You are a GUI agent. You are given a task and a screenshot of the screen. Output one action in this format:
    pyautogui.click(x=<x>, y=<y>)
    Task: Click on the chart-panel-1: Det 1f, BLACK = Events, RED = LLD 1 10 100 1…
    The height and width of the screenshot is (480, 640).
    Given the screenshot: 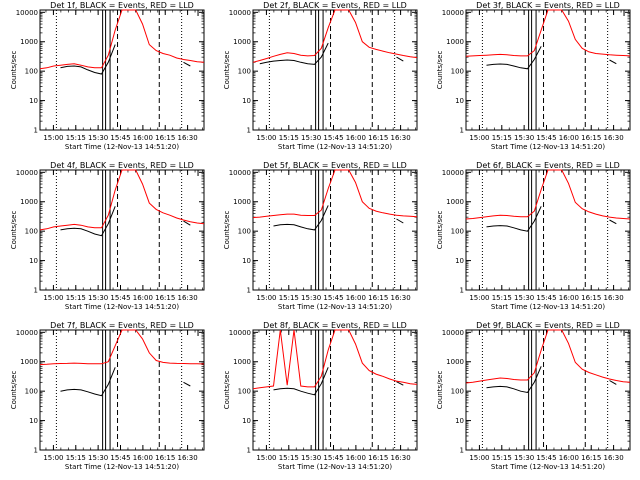 What is the action you would take?
    pyautogui.click(x=107, y=76)
    